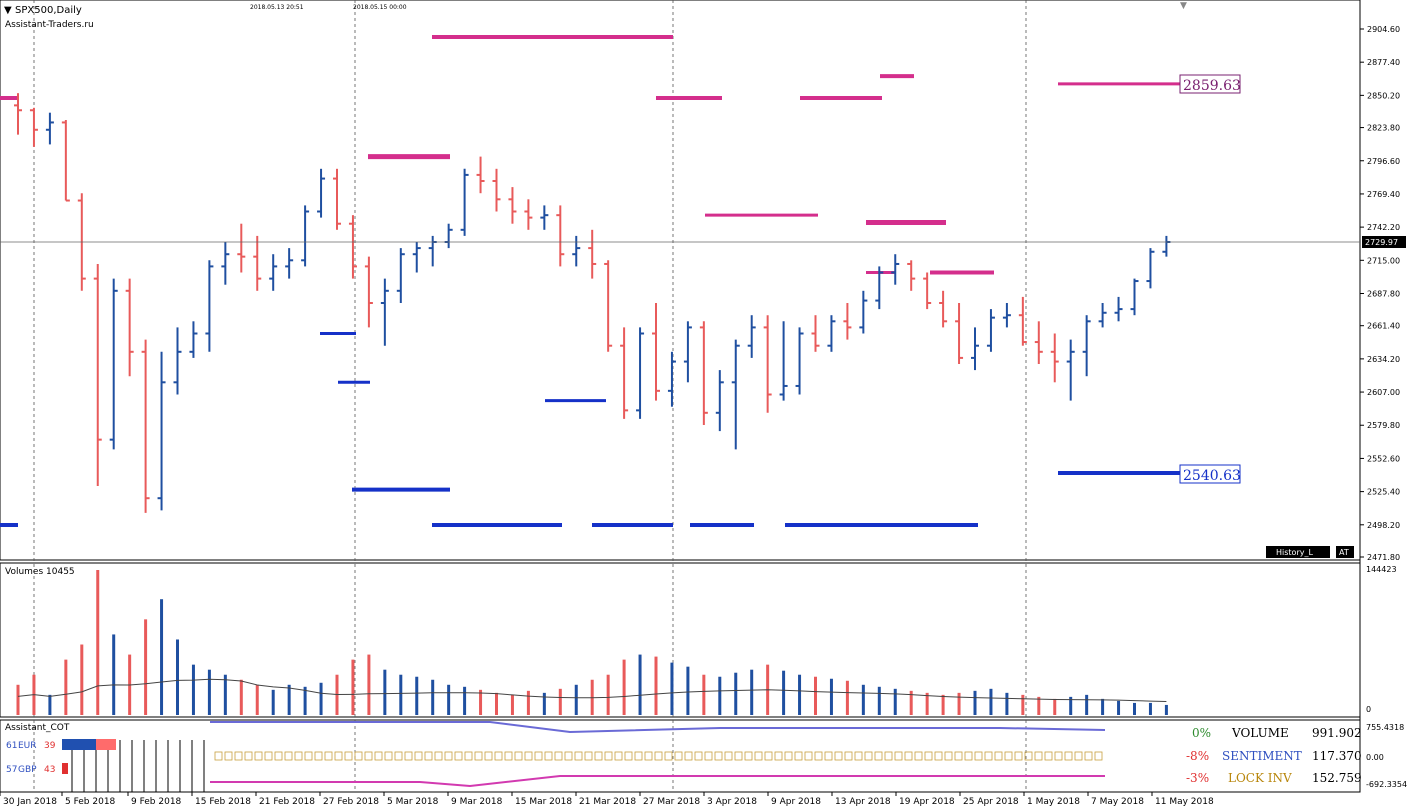 This screenshot has height=811, width=1408. What do you see at coordinates (1298, 552) in the screenshot?
I see `history-button` at bounding box center [1298, 552].